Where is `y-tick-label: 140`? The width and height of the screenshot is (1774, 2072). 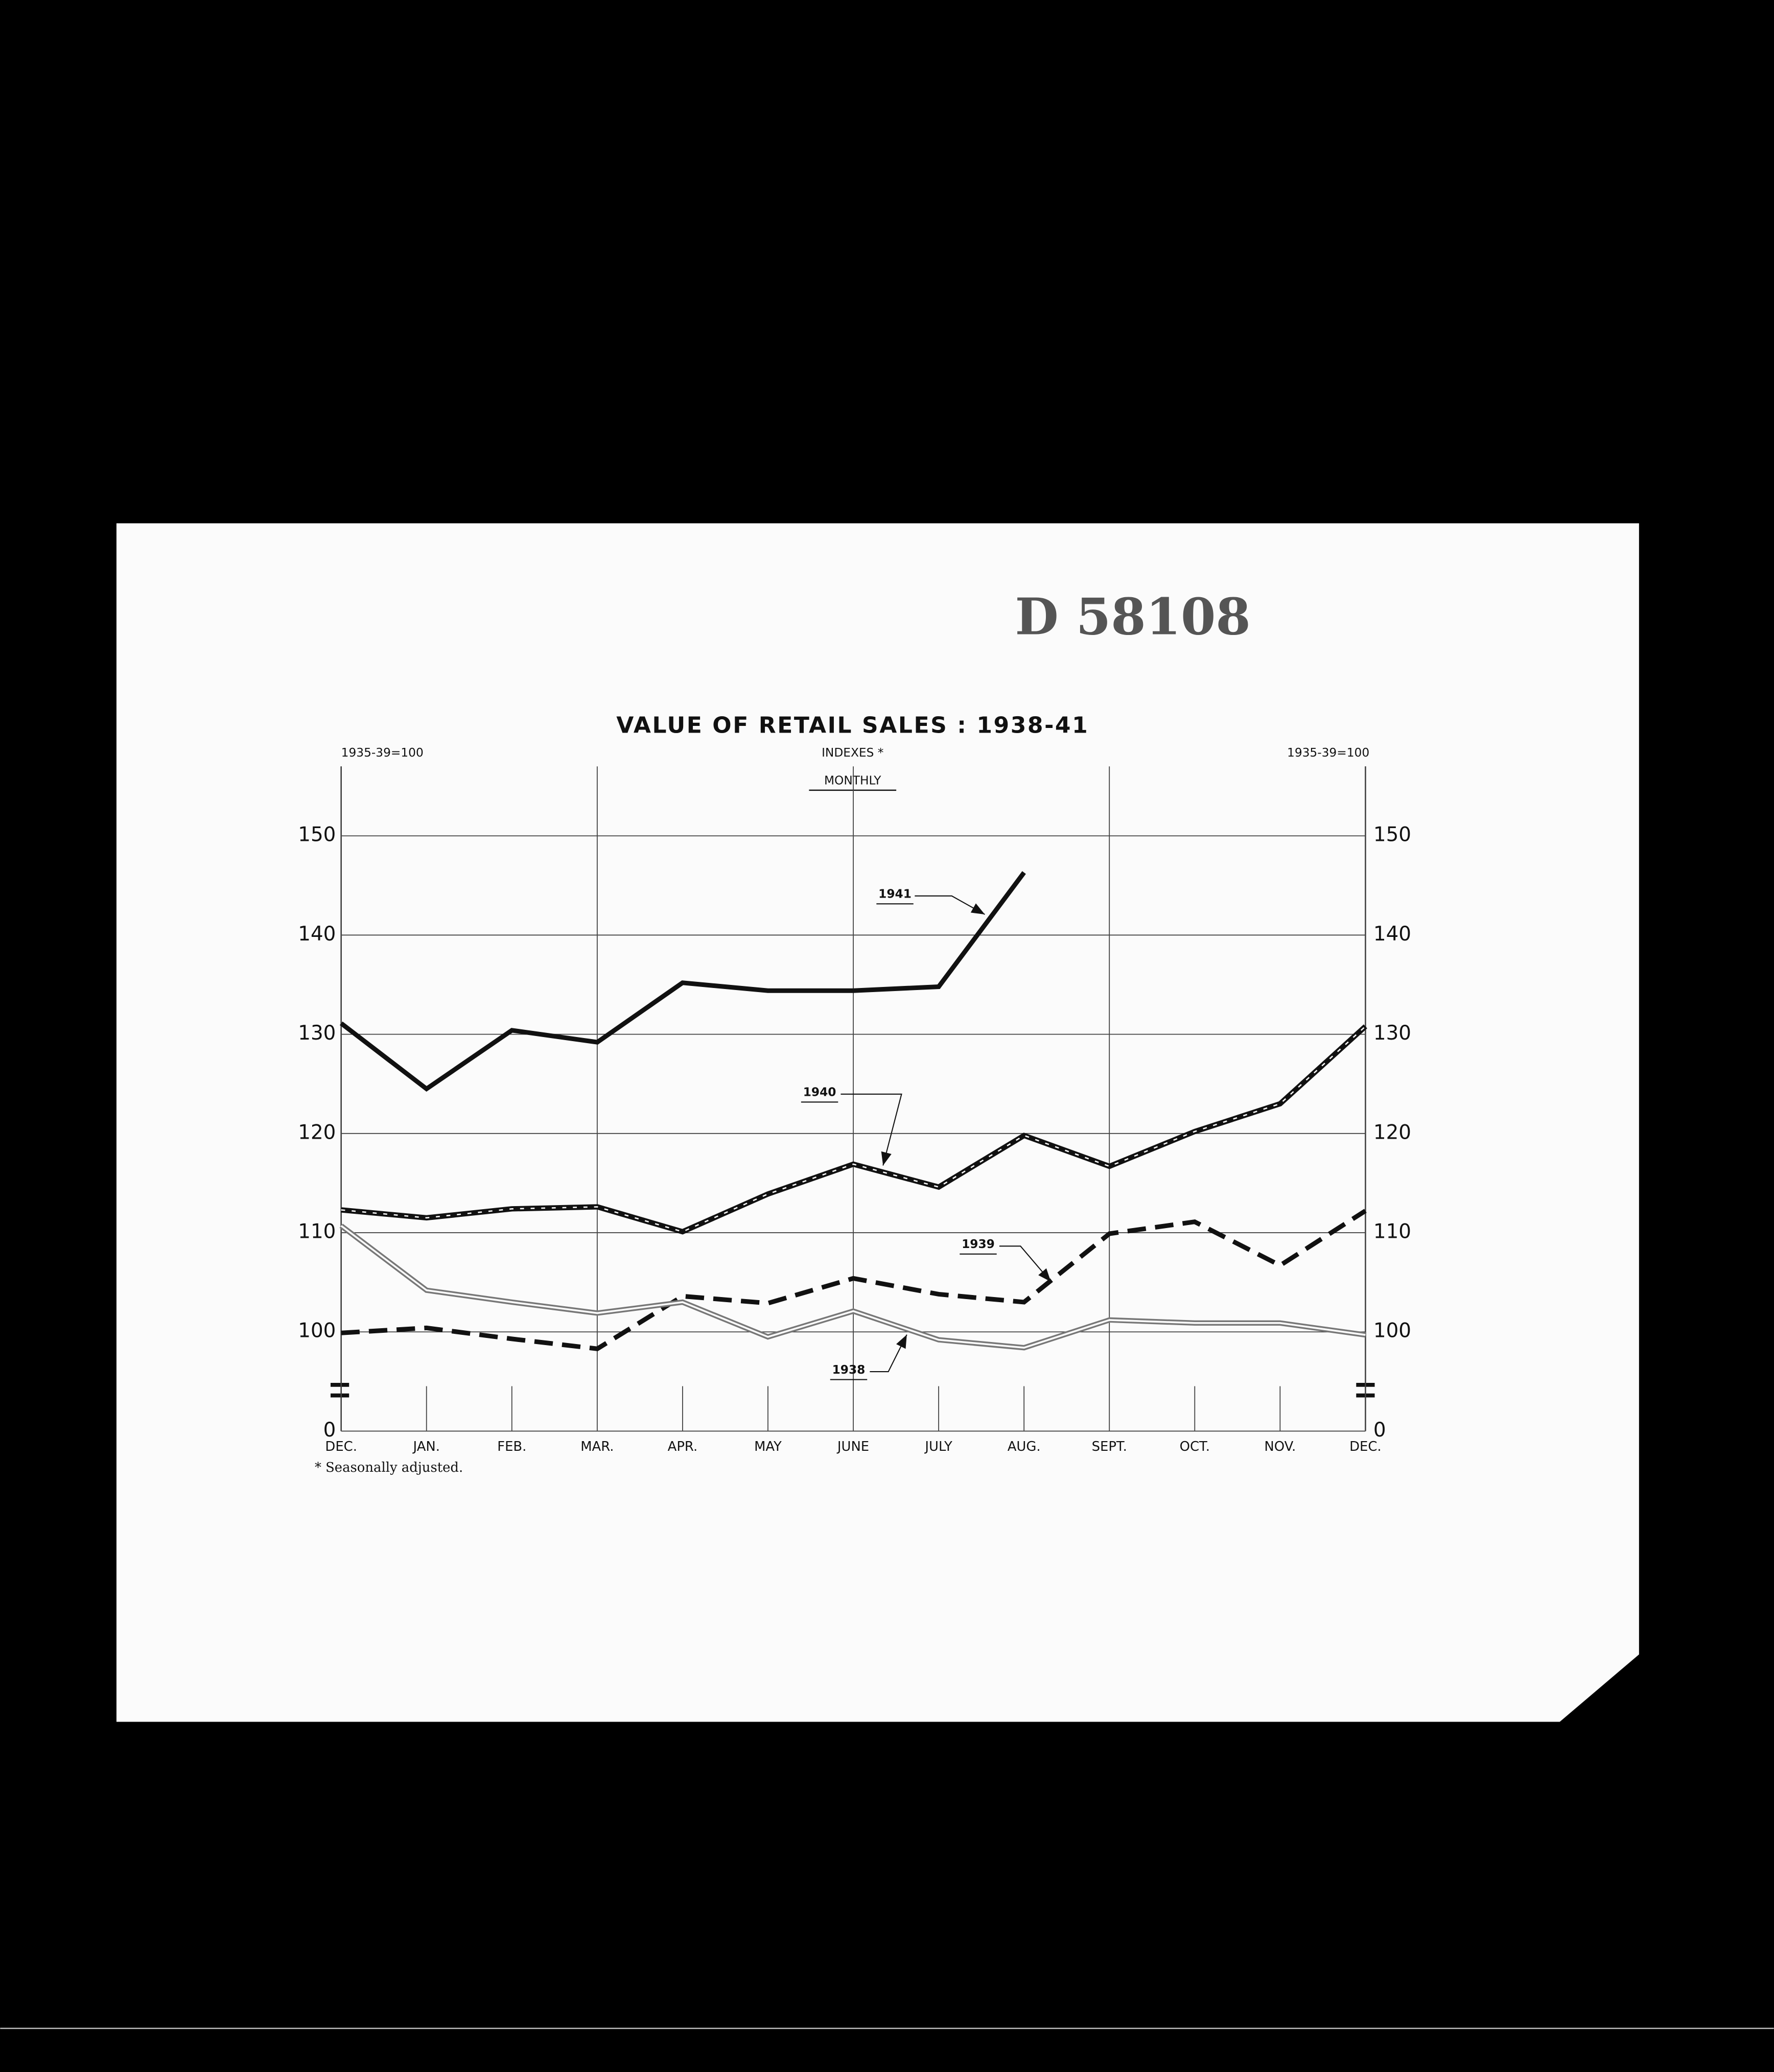 y-tick-label: 140 is located at coordinates (317, 935).